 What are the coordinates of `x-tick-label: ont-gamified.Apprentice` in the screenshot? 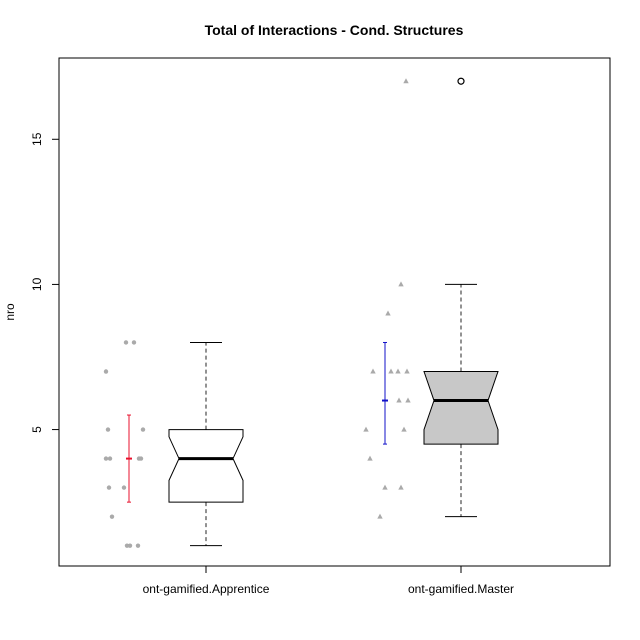 It's located at (206, 589).